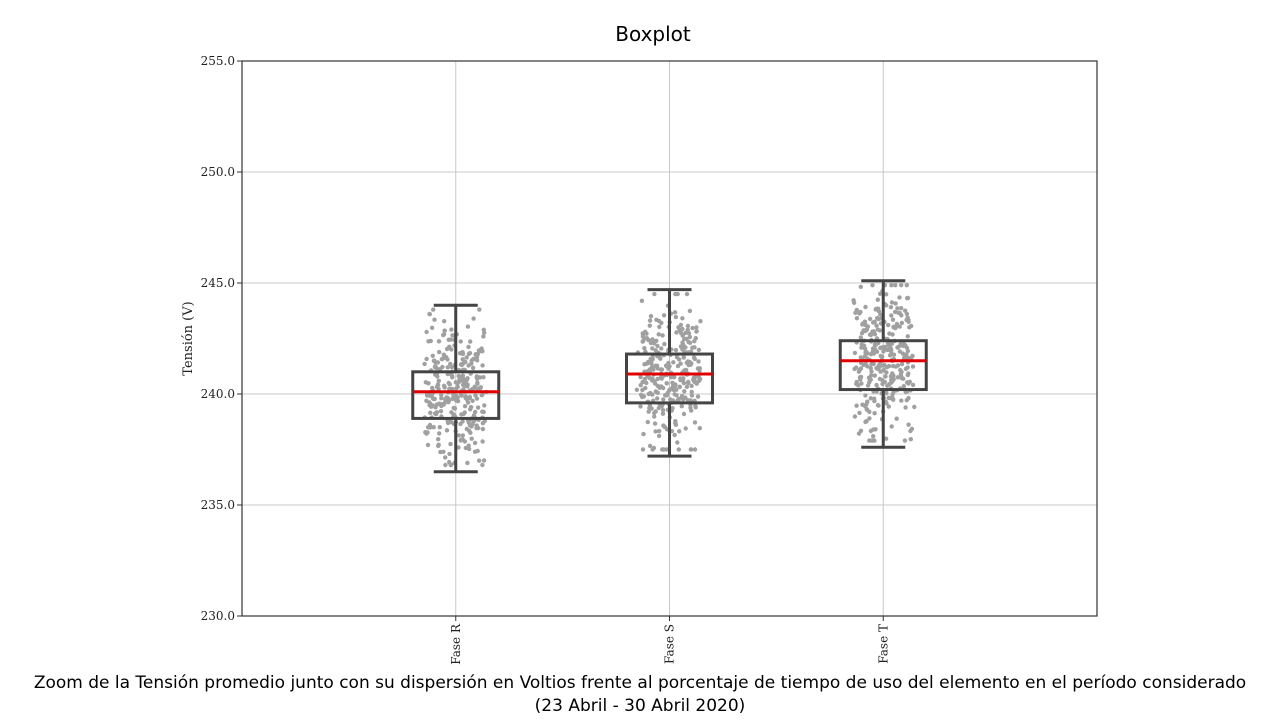  Describe the element at coordinates (218, 616) in the screenshot. I see `y-tick-label: 230.0` at that location.